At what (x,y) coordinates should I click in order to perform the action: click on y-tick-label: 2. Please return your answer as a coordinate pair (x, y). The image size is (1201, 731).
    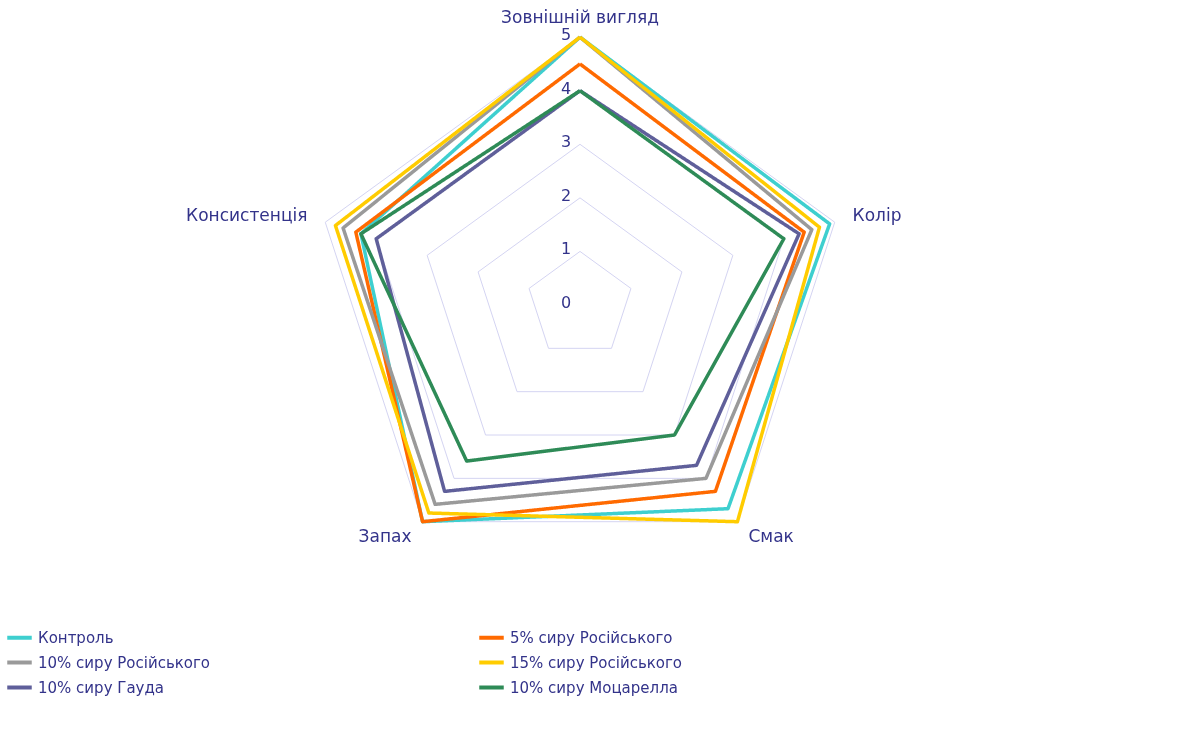
    Looking at the image, I should click on (566, 195).